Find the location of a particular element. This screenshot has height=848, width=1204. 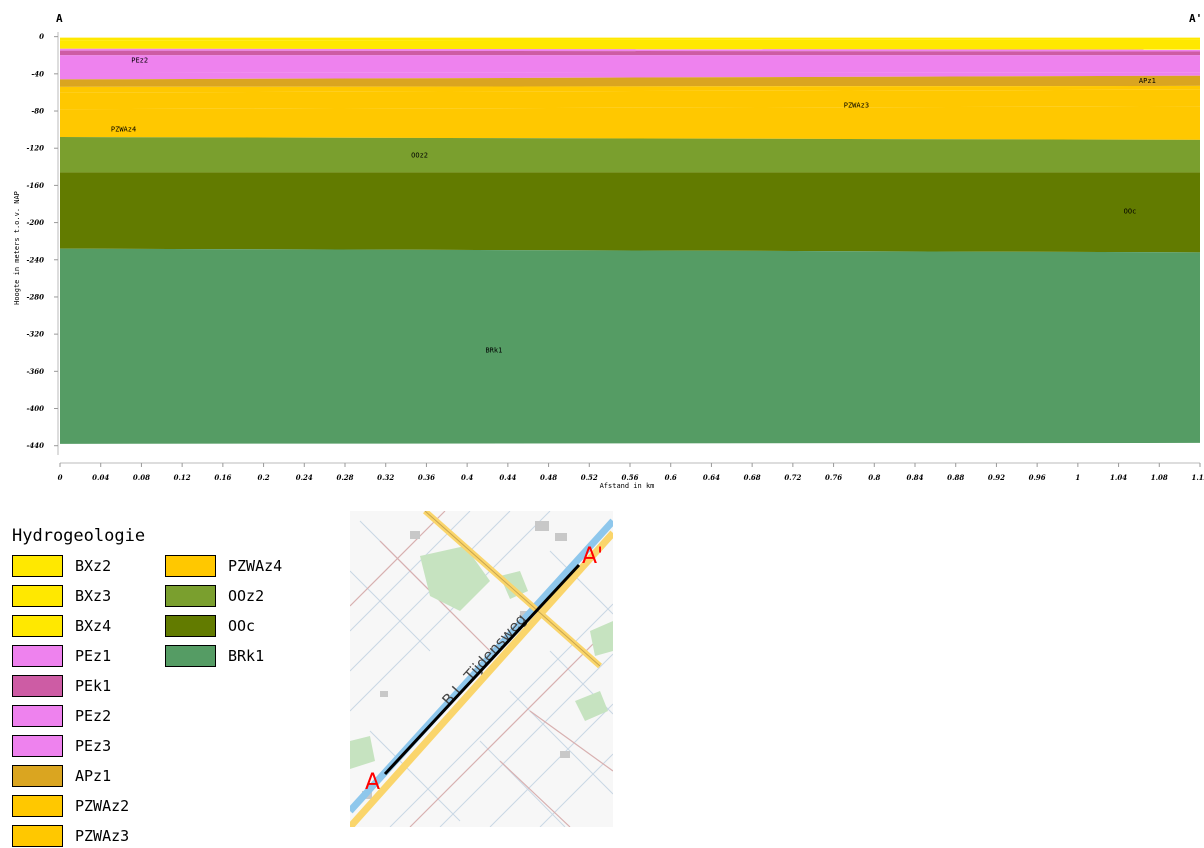

legend-item-pez3: PEz3 is located at coordinates (61, 746).